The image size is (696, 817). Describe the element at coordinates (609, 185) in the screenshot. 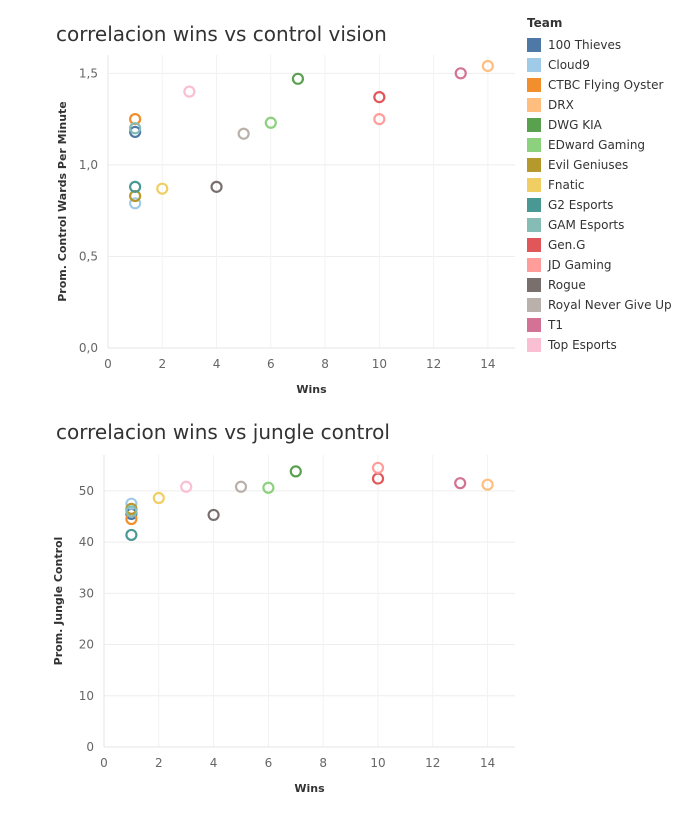

I see `legend-item: Fnatic` at that location.